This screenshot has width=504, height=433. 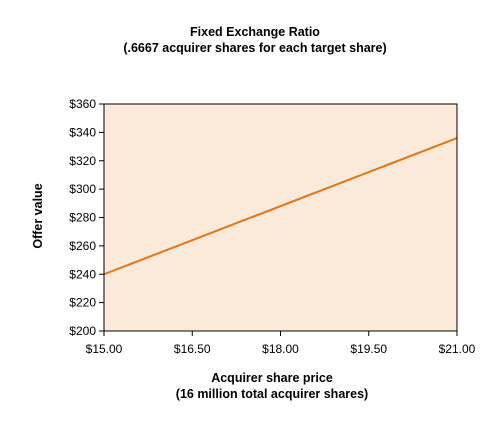 I want to click on y-tick-label: $200, so click(x=82, y=331).